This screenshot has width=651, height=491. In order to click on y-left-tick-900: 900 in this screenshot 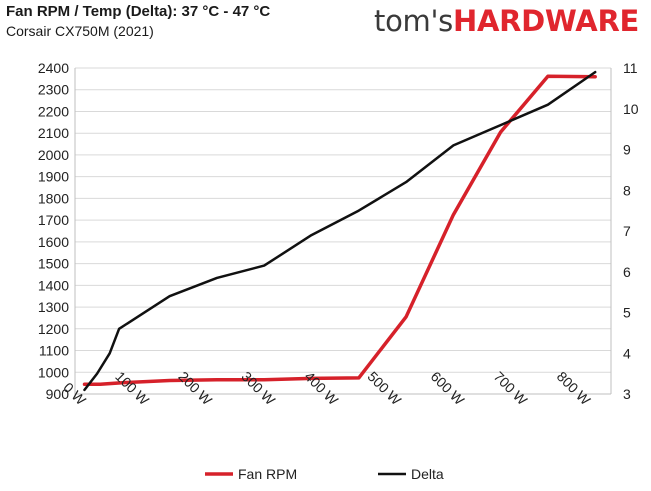, I will do `click(58, 394)`.